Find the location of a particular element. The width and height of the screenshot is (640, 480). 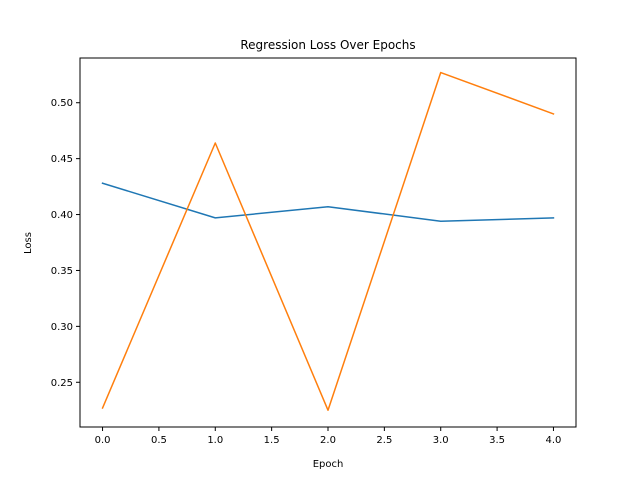

x-tick-label: 2.0 is located at coordinates (328, 440).